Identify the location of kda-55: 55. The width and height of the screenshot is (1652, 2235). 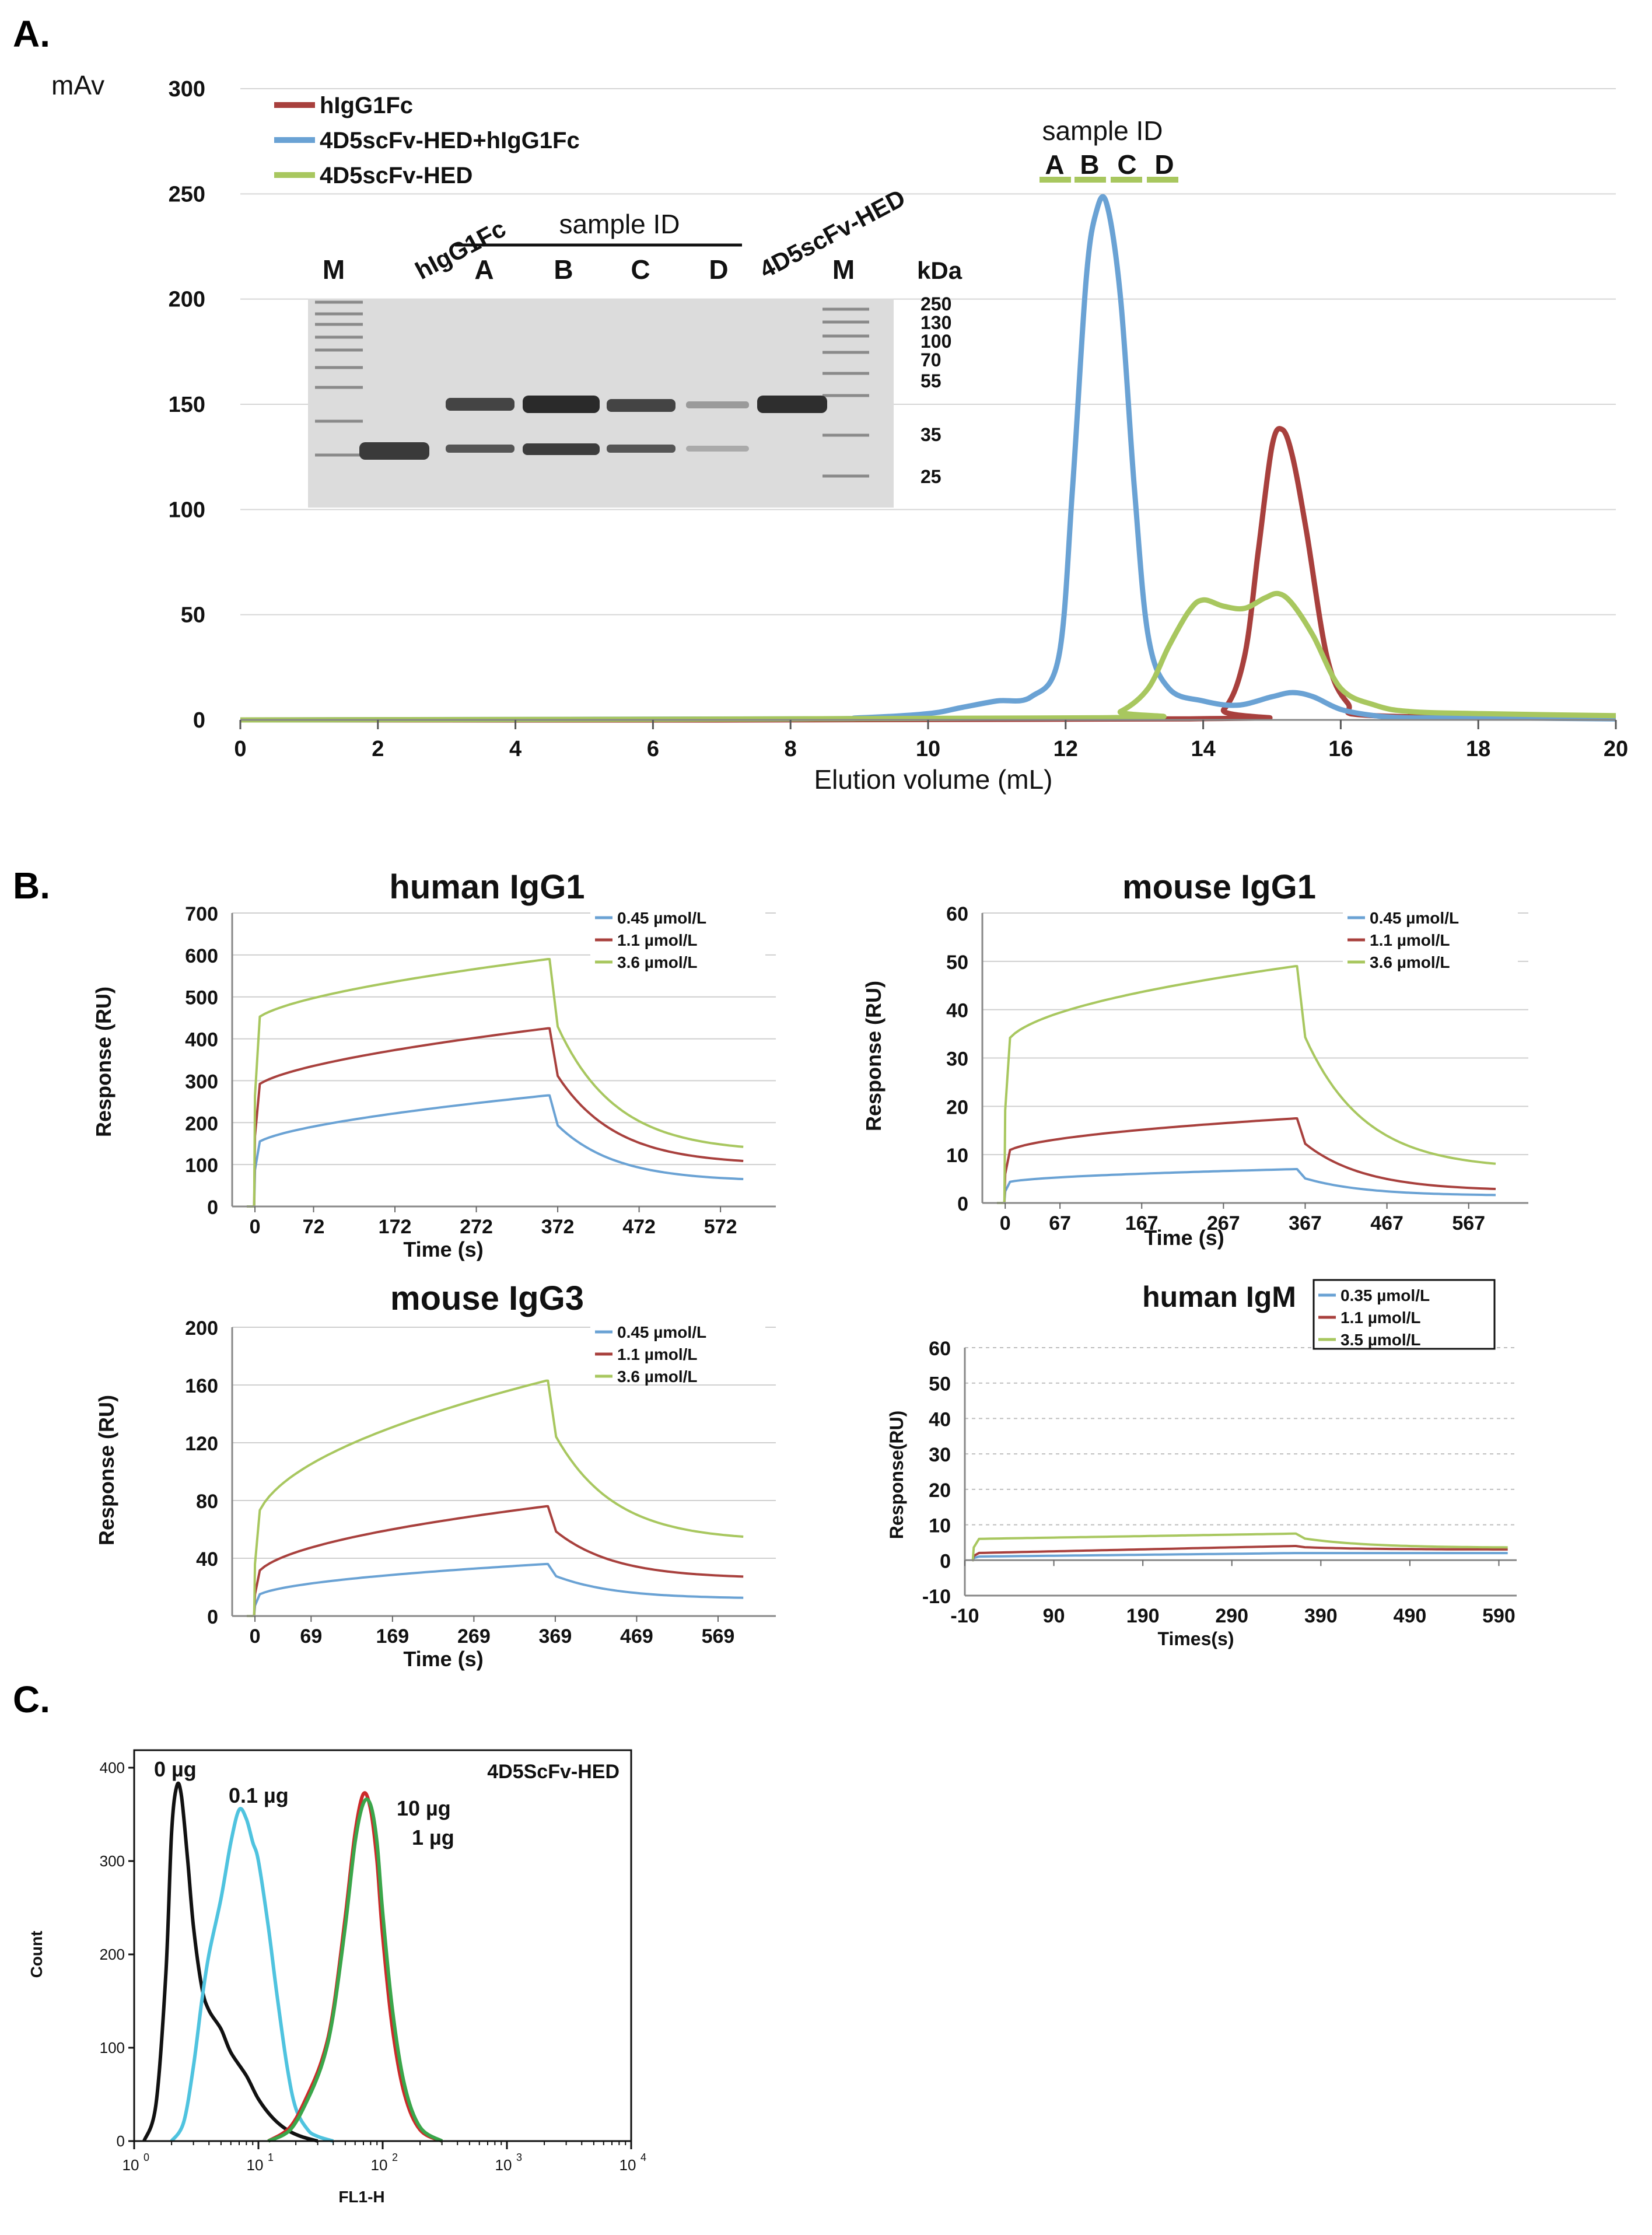
(931, 380).